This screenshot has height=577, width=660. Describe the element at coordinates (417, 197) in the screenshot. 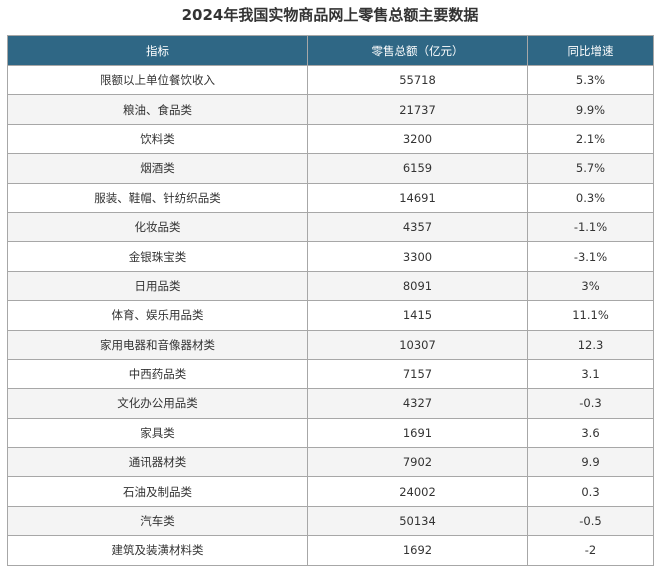

I see `cell-retail-total: 14691` at that location.